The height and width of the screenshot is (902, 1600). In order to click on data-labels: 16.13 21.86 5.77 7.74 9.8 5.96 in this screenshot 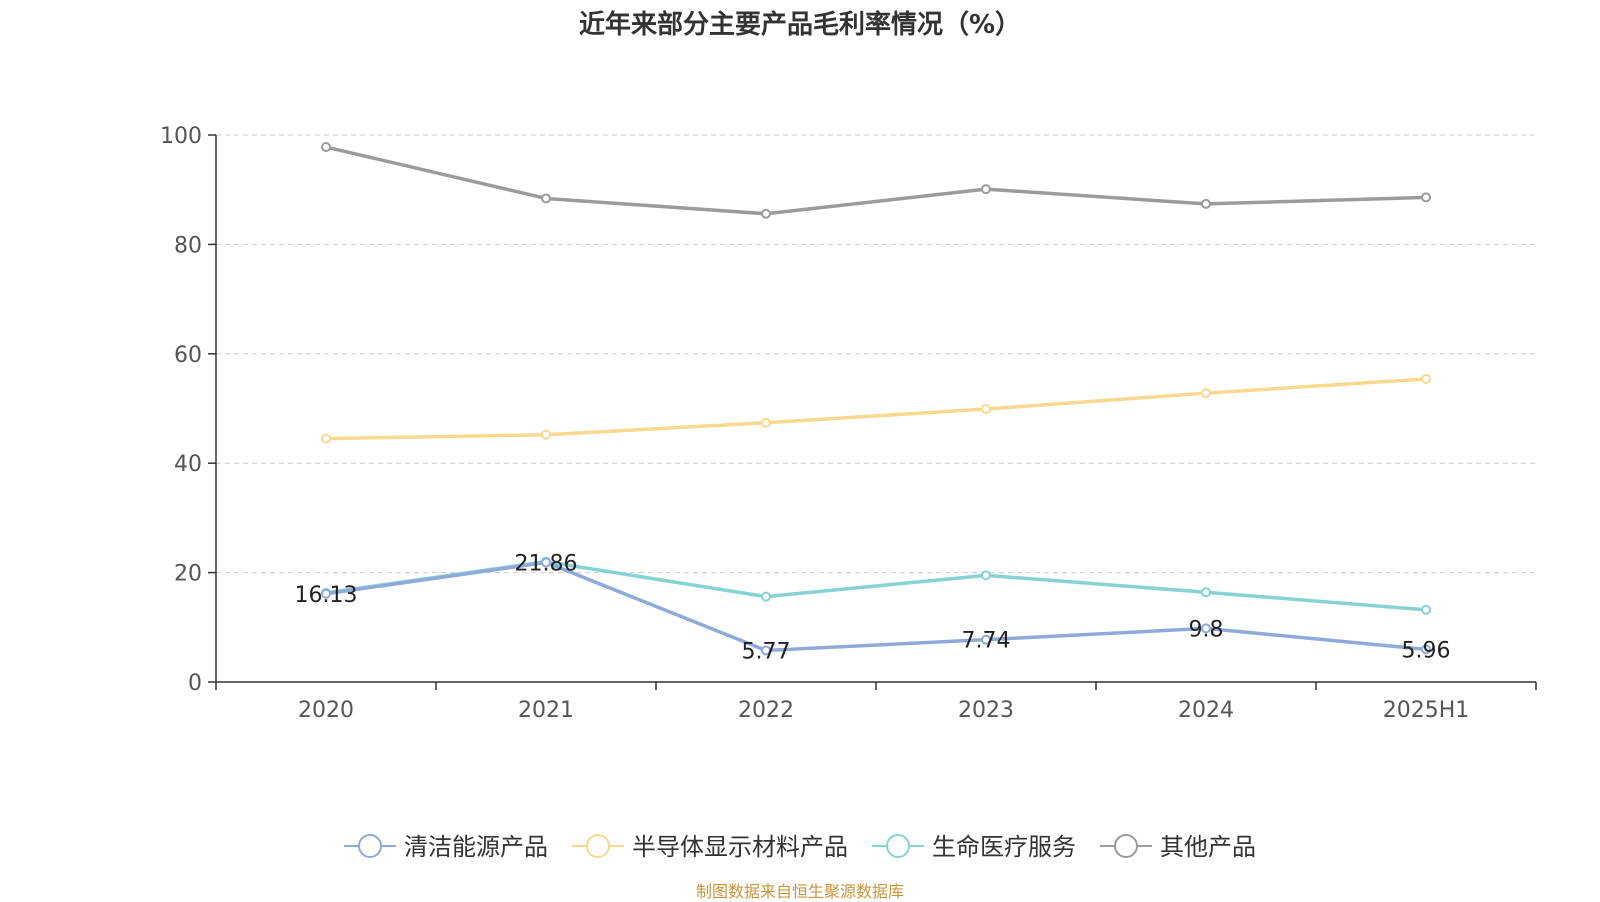, I will do `click(873, 607)`.